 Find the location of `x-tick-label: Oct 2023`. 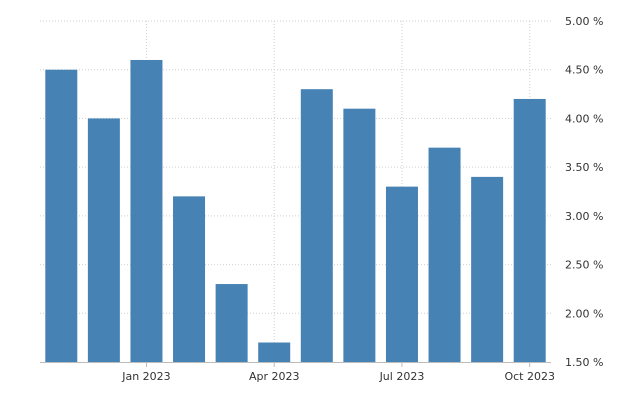

x-tick-label: Oct 2023 is located at coordinates (529, 376).